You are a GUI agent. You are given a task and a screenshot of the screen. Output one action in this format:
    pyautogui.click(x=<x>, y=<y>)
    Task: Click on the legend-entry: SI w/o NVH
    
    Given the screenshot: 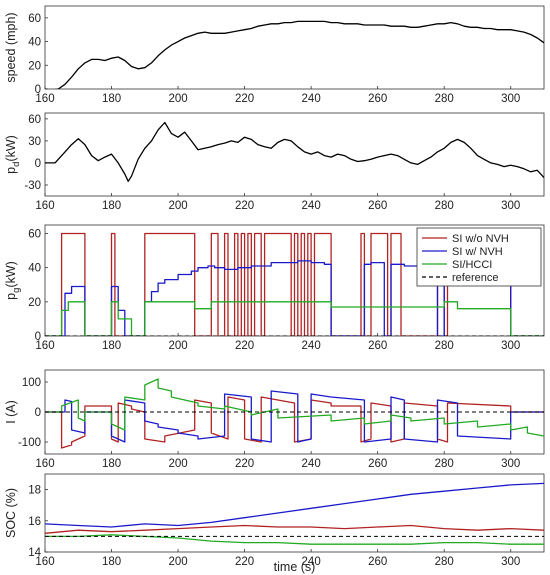 What is the action you would take?
    pyautogui.click(x=480, y=239)
    